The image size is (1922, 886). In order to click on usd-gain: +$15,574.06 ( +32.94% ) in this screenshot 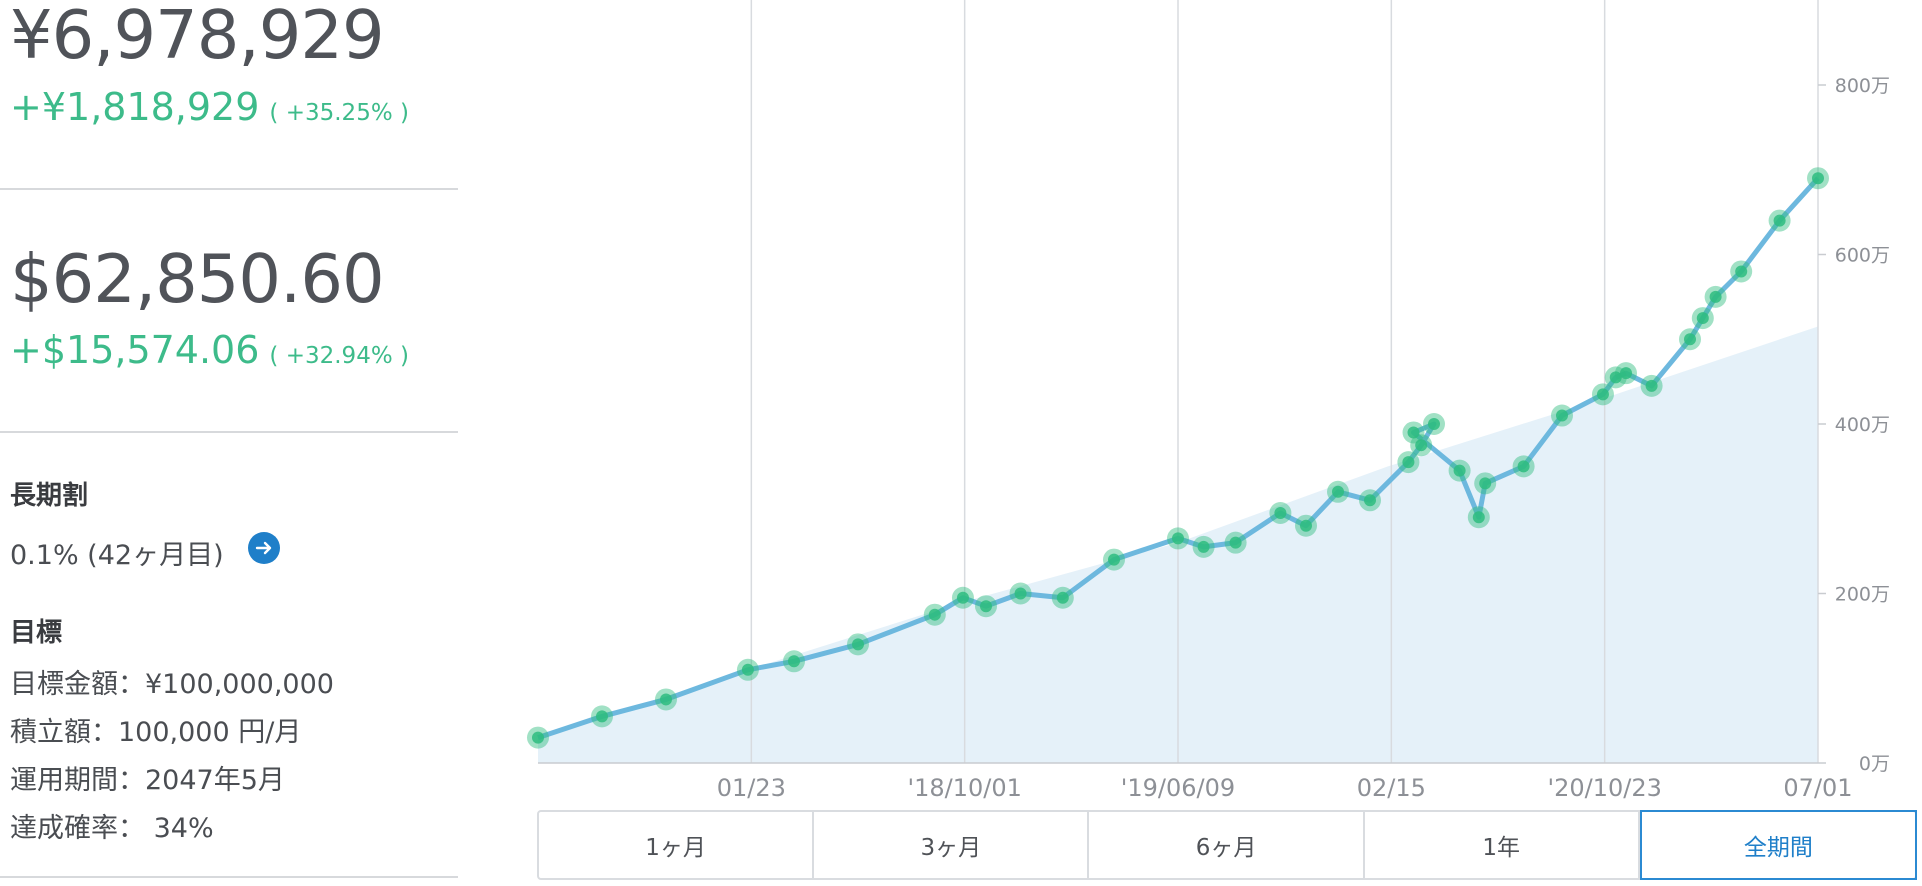, I will do `click(209, 350)`.